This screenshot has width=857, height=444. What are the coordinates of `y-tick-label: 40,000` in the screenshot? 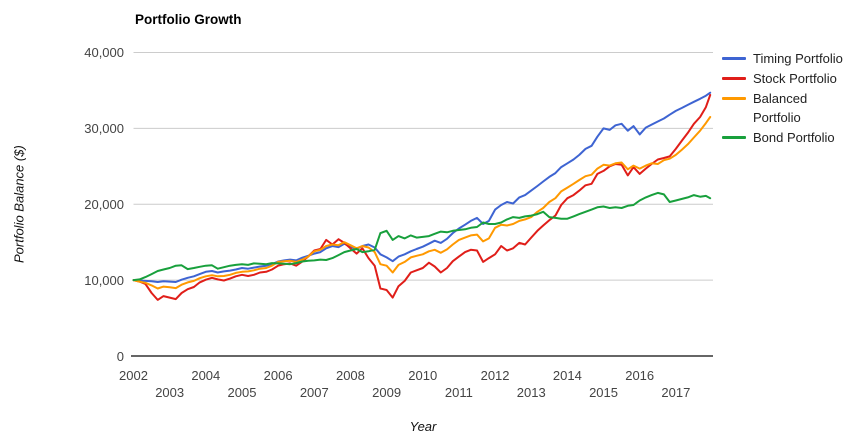 It's located at (104, 52).